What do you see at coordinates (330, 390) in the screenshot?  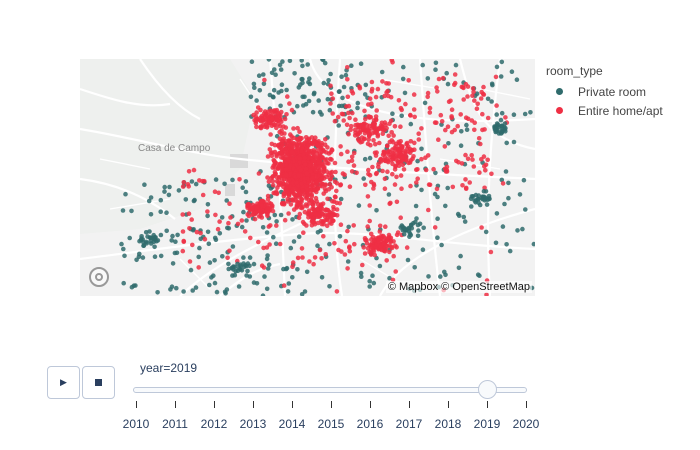 I see `slider-rail` at bounding box center [330, 390].